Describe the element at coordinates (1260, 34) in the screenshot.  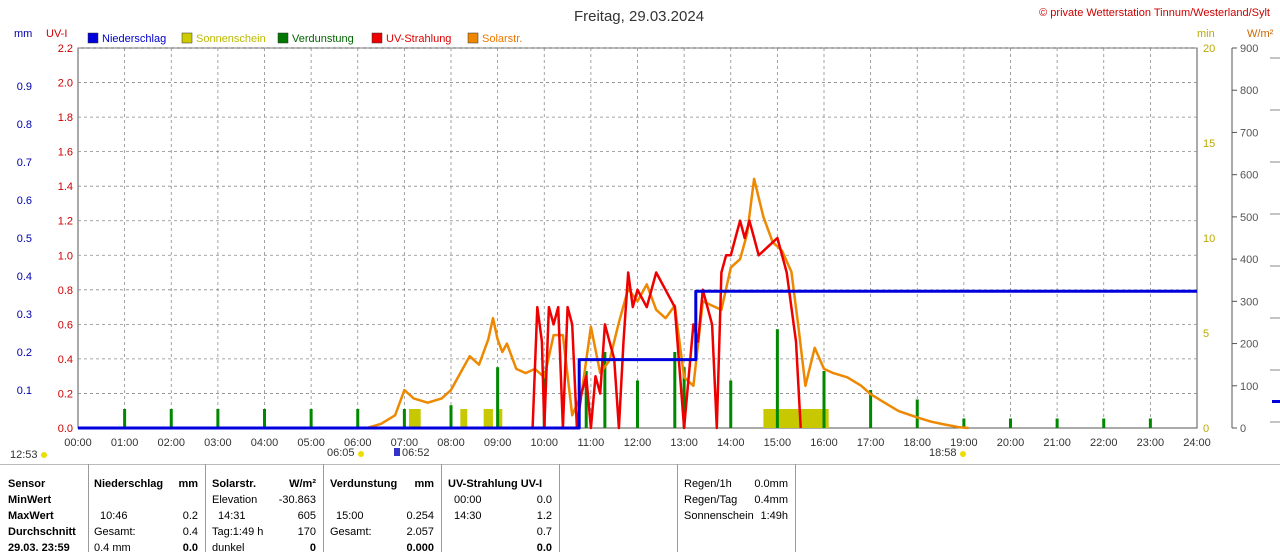
I see `wm2-axis-title: W/m²` at that location.